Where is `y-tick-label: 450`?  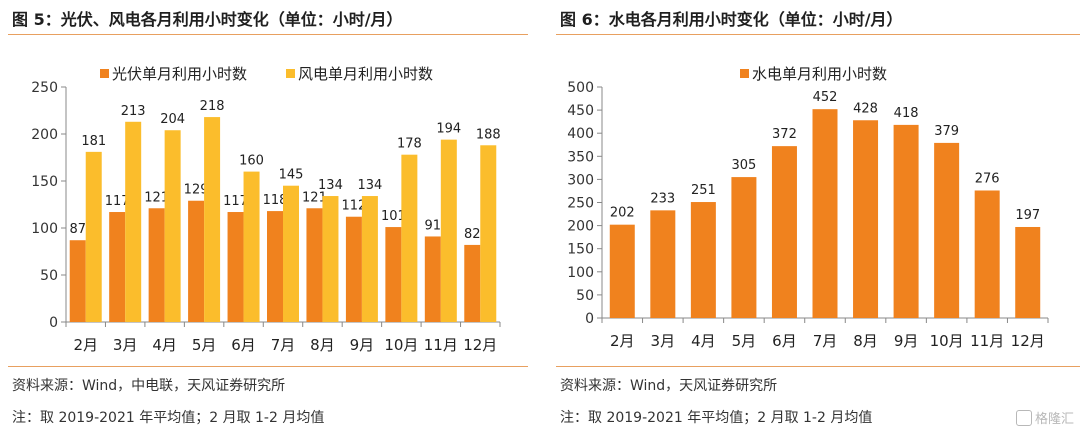 y-tick-label: 450 is located at coordinates (580, 111).